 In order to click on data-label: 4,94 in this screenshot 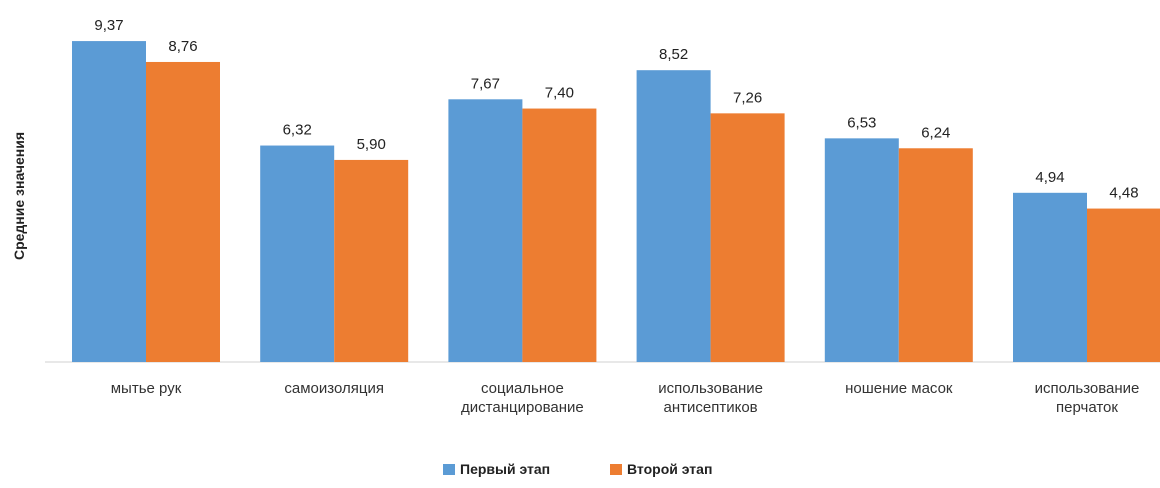, I will do `click(1049, 177)`.